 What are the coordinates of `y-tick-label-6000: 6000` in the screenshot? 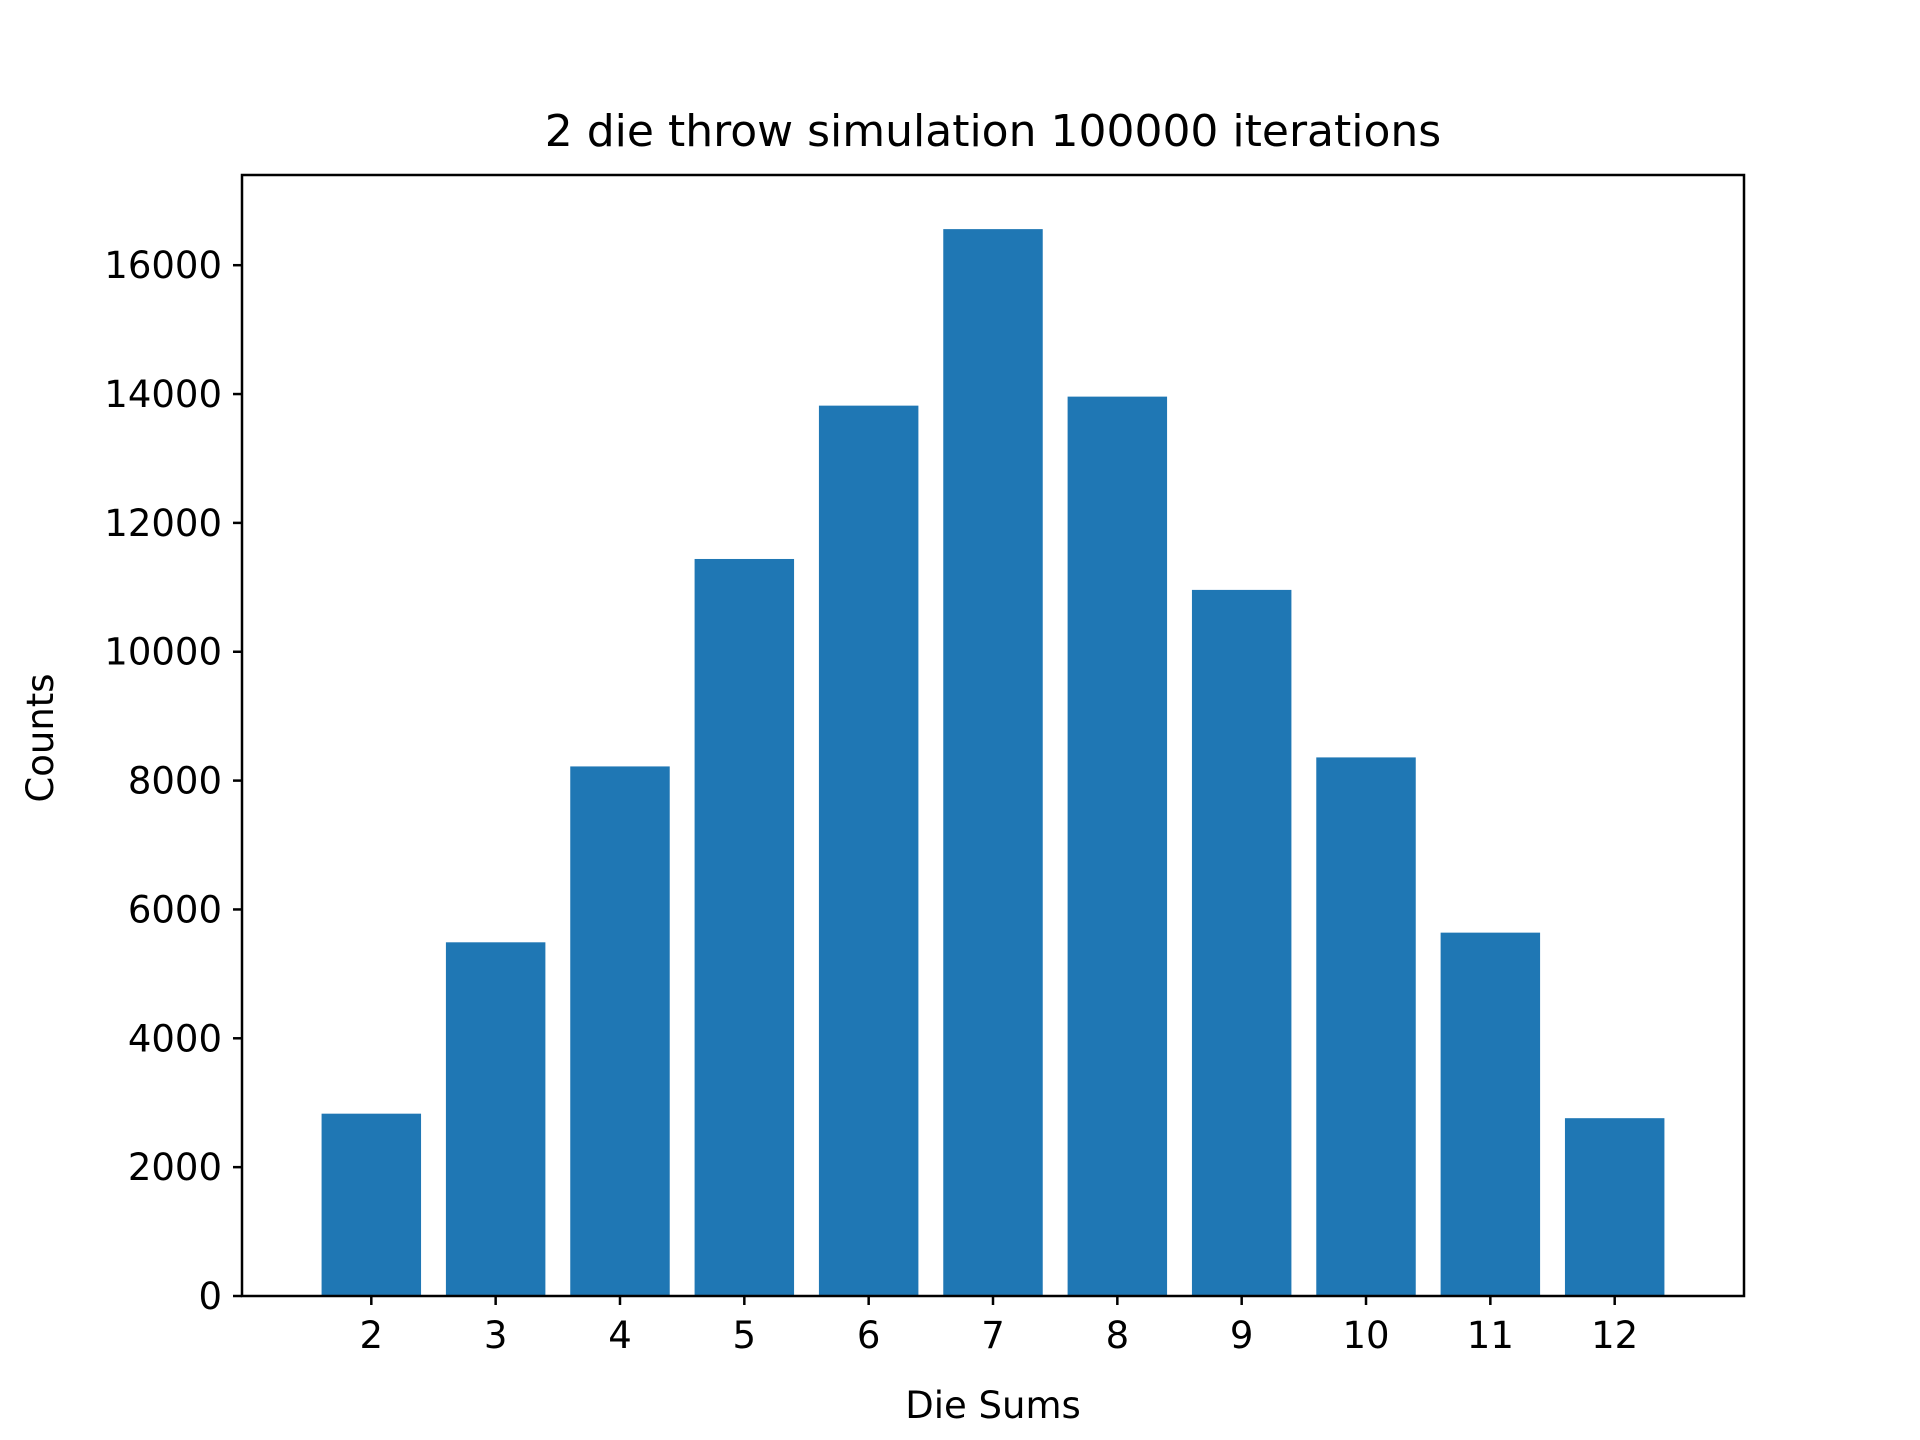 It's located at (175, 909).